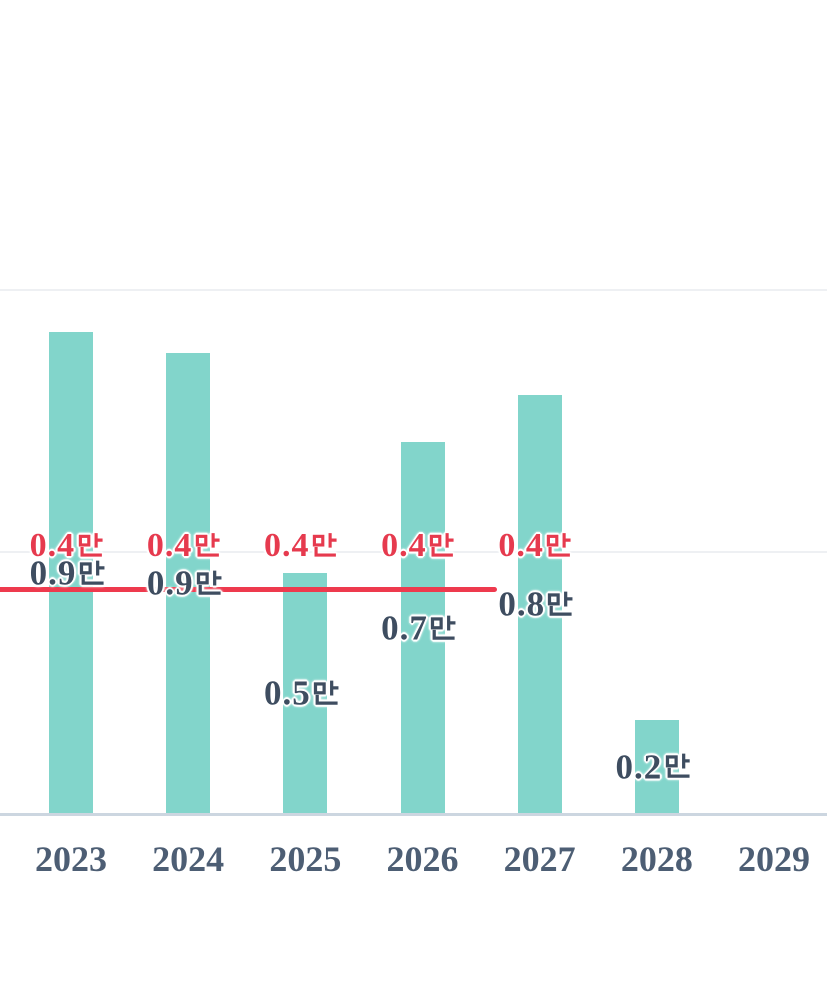  I want to click on bar-value-label-2025: 0.5, so click(301, 693).